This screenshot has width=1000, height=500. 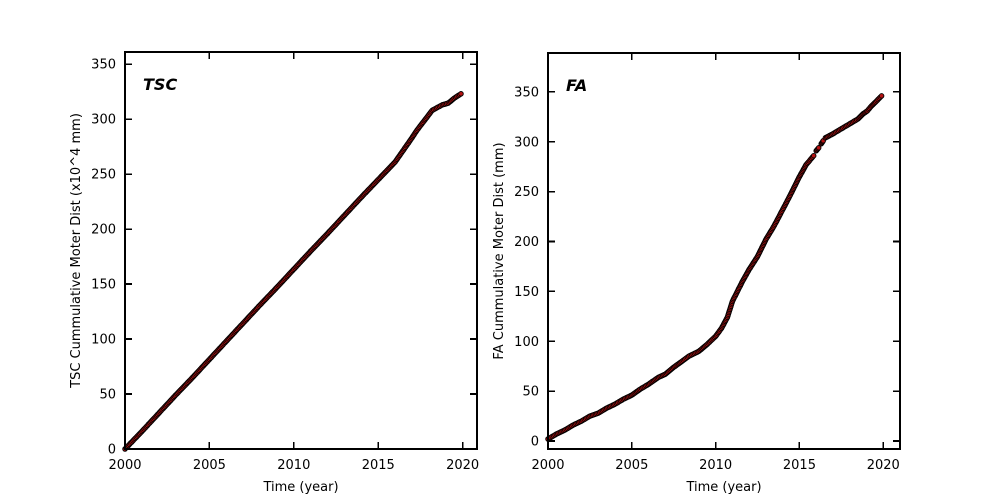 I want to click on plot-title: FA, so click(x=576, y=85).